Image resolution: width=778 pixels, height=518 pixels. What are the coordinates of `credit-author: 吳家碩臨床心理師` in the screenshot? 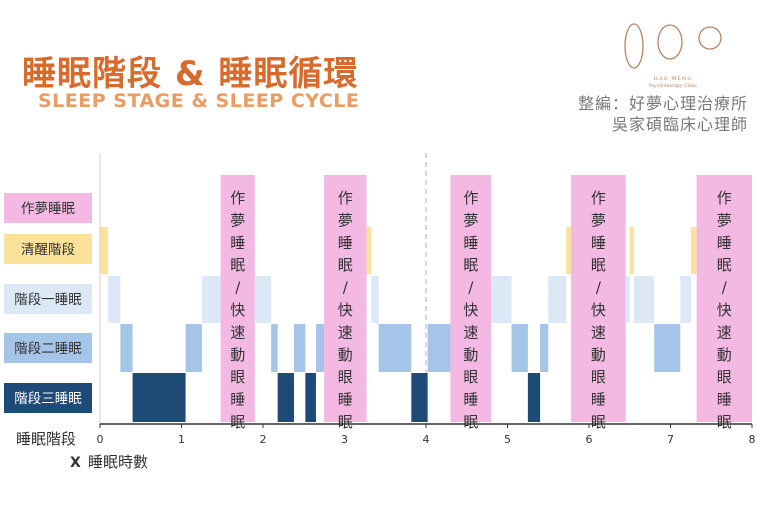 It's located at (679, 124).